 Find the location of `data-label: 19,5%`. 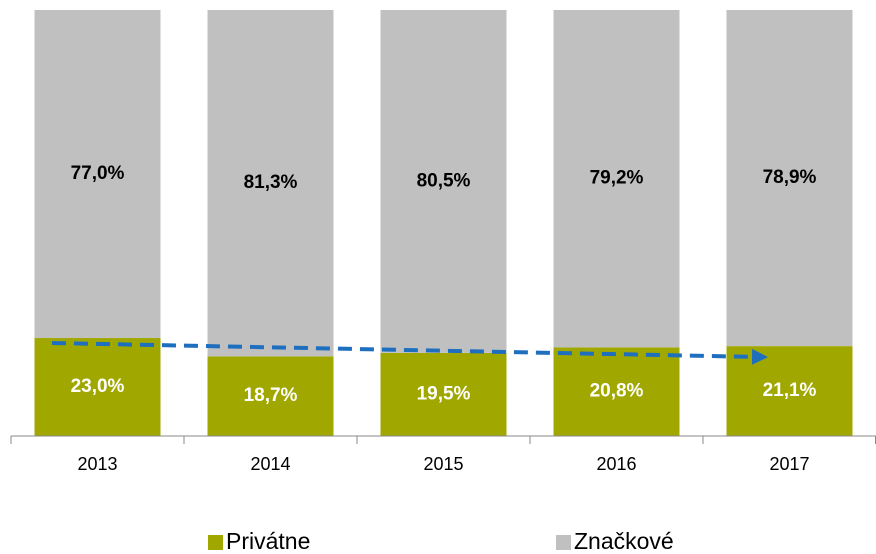

data-label: 19,5% is located at coordinates (444, 393).